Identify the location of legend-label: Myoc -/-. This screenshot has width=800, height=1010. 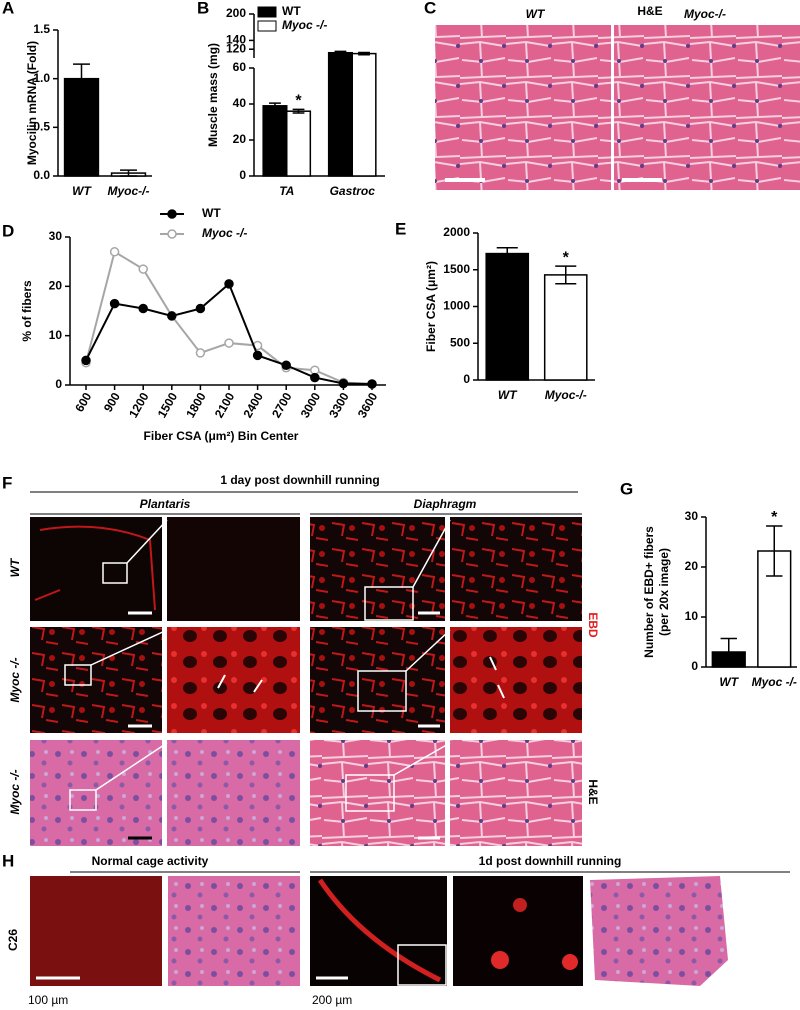
(304, 25).